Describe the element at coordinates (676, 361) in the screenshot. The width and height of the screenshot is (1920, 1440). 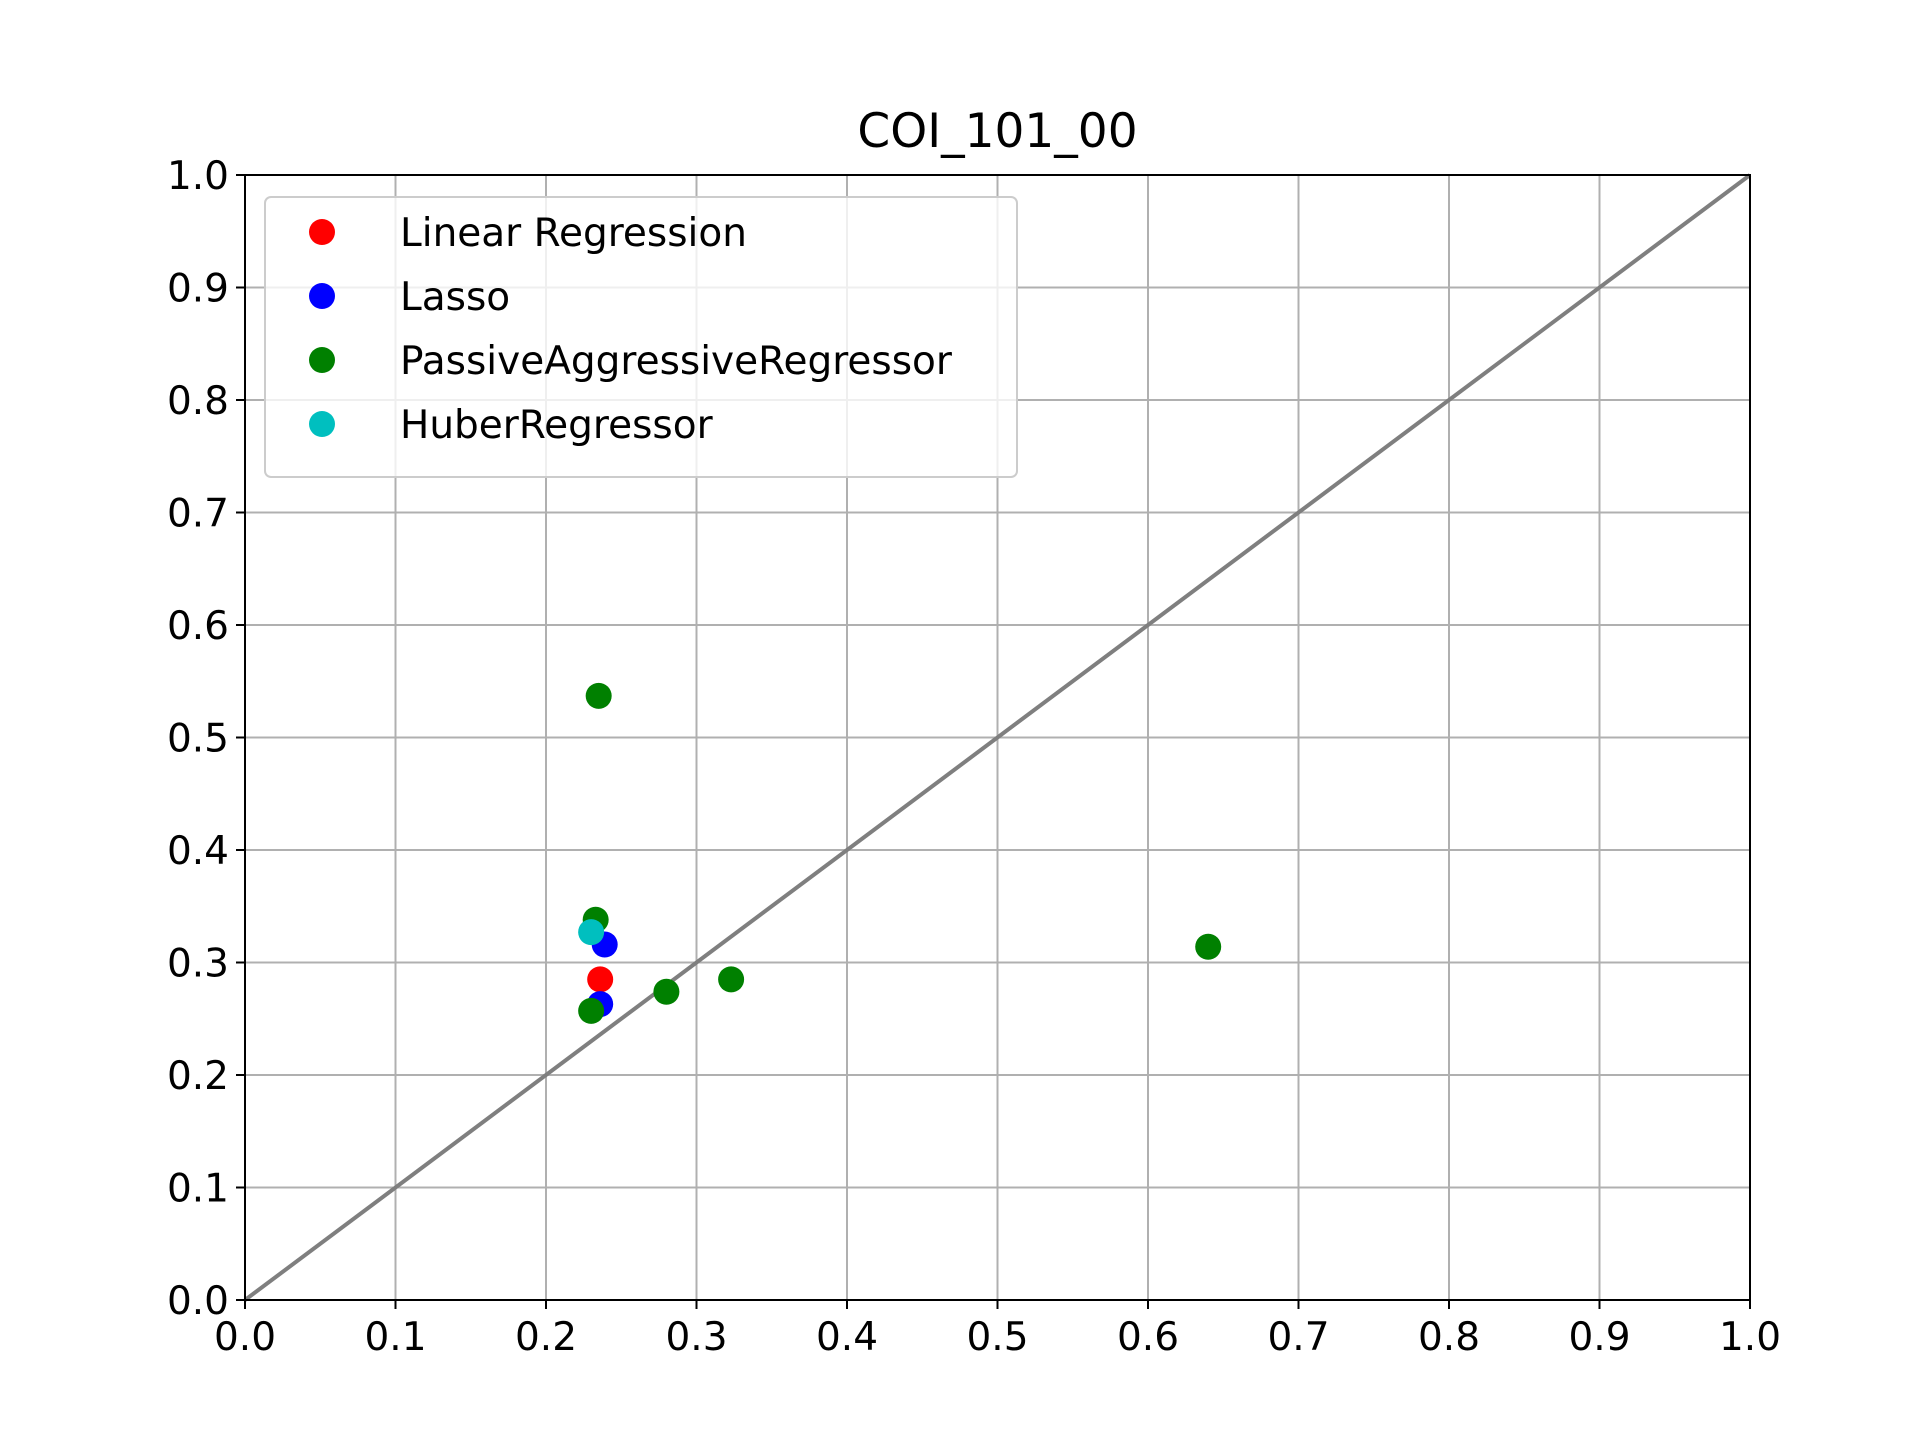
I see `legend-label: PassiveAggressiveRegressor` at that location.